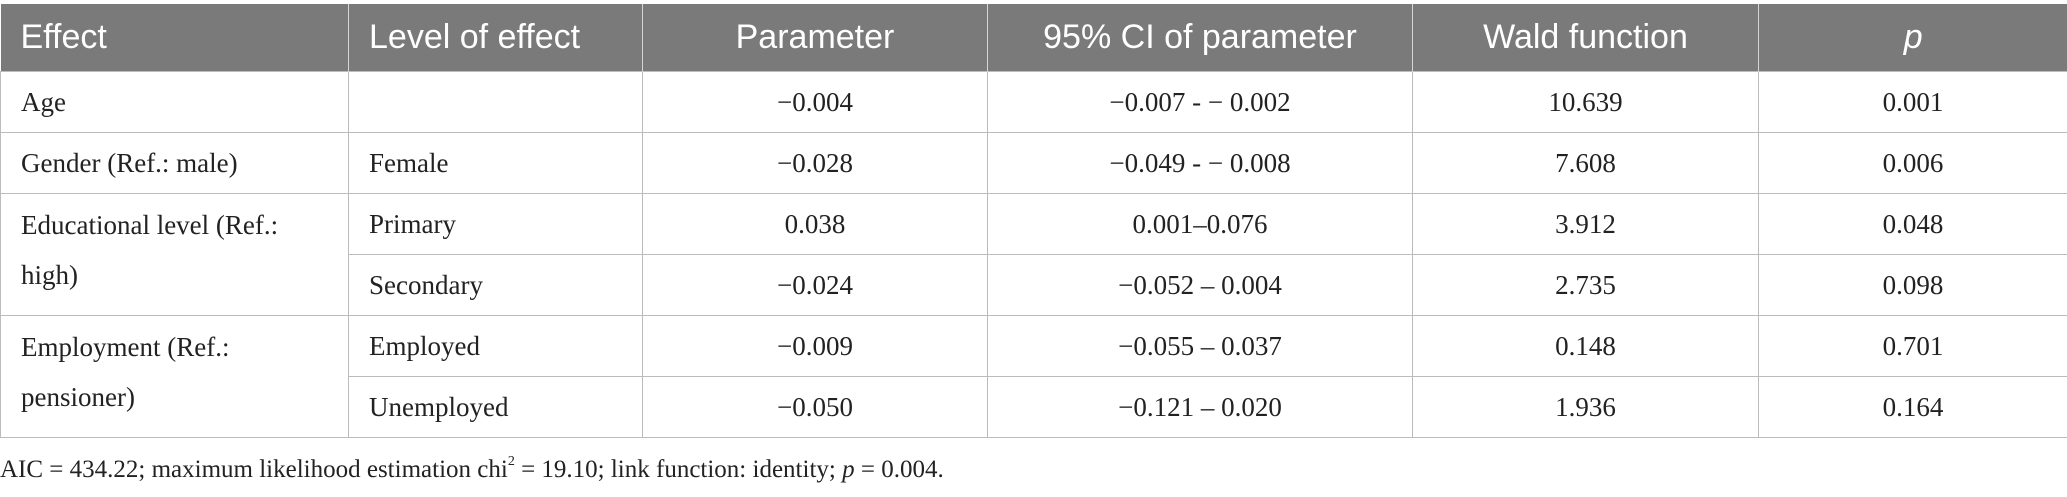 Image resolution: width=2067 pixels, height=497 pixels. I want to click on cell-p: 0.001, so click(1912, 102).